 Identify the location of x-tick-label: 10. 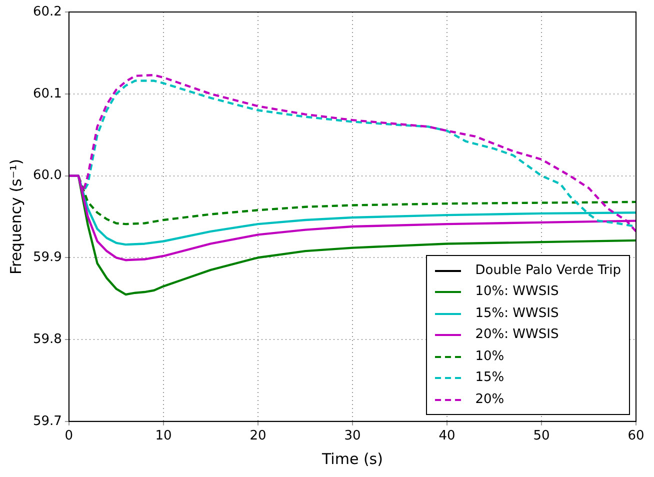
(163, 436).